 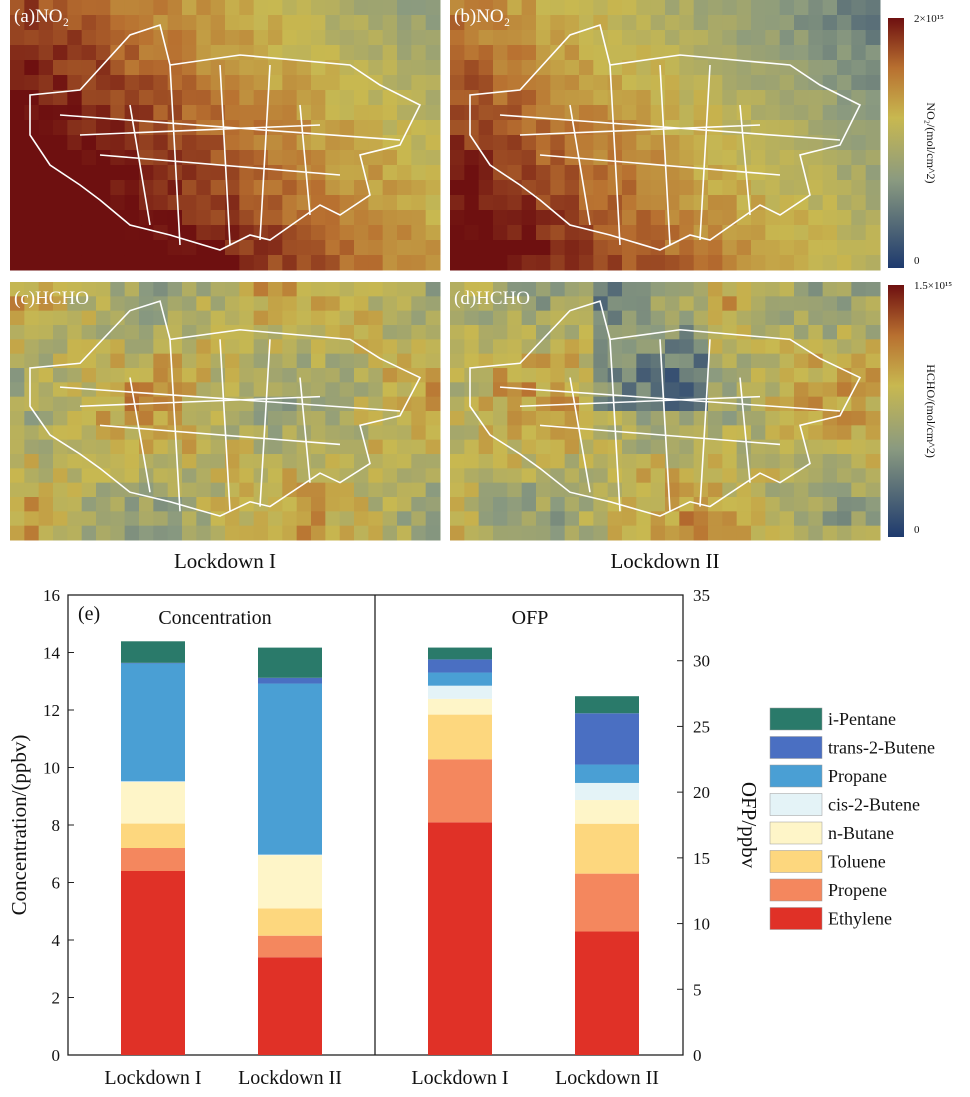 What do you see at coordinates (664, 561) in the screenshot?
I see `column-label: Lockdown II` at bounding box center [664, 561].